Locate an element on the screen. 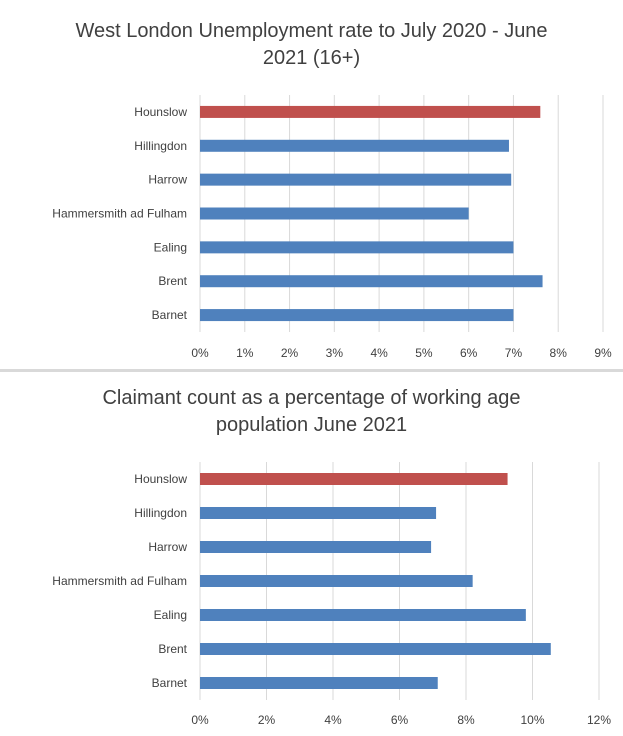  x-tick-label: 5% is located at coordinates (424, 353).